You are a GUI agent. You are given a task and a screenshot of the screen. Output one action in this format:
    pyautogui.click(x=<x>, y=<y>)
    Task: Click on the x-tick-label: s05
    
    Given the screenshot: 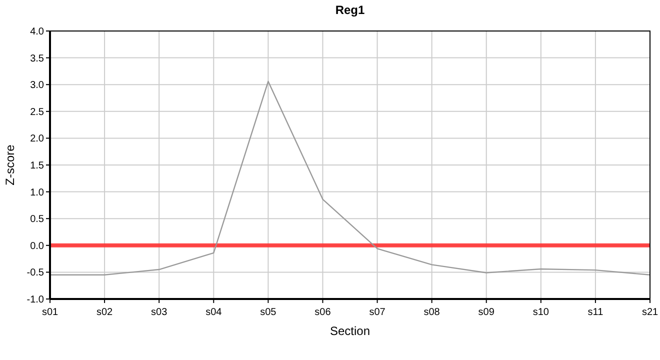 What is the action you would take?
    pyautogui.click(x=268, y=312)
    